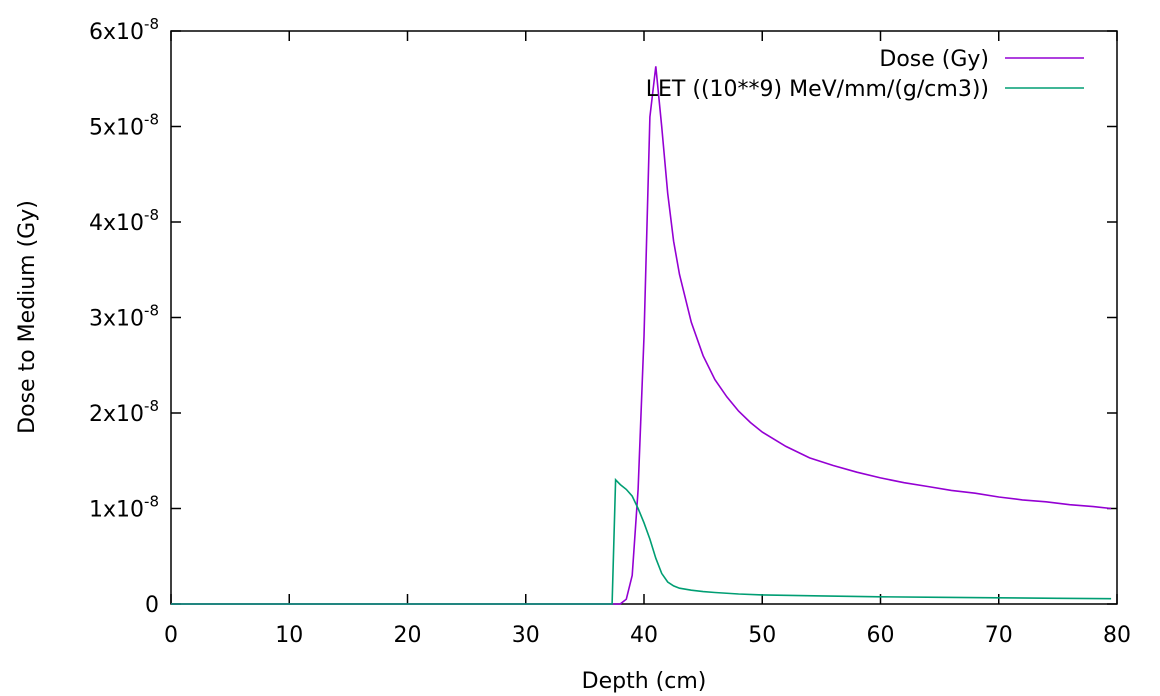  I want to click on x-tick-label: 20, so click(408, 635).